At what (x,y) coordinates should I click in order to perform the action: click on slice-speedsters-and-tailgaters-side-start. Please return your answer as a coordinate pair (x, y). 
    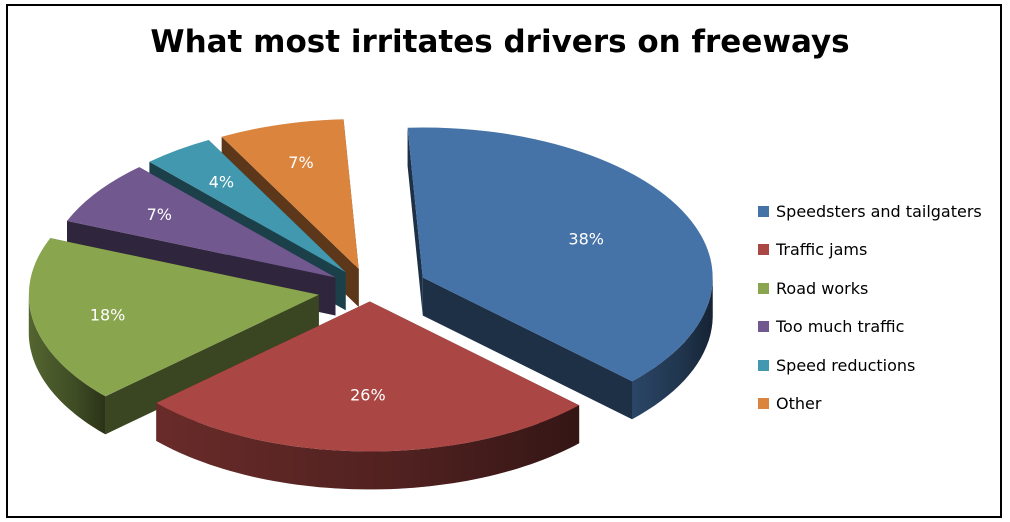
    Looking at the image, I should click on (415, 221).